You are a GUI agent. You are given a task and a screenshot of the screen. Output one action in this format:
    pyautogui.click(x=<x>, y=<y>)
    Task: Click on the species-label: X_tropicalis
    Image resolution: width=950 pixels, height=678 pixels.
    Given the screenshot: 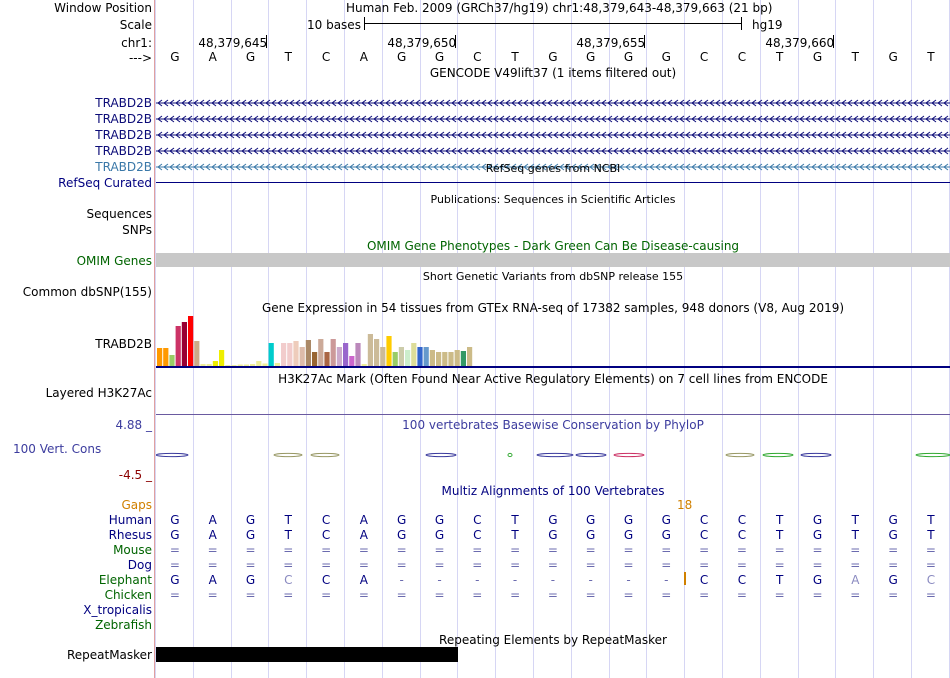 What is the action you would take?
    pyautogui.click(x=117, y=610)
    